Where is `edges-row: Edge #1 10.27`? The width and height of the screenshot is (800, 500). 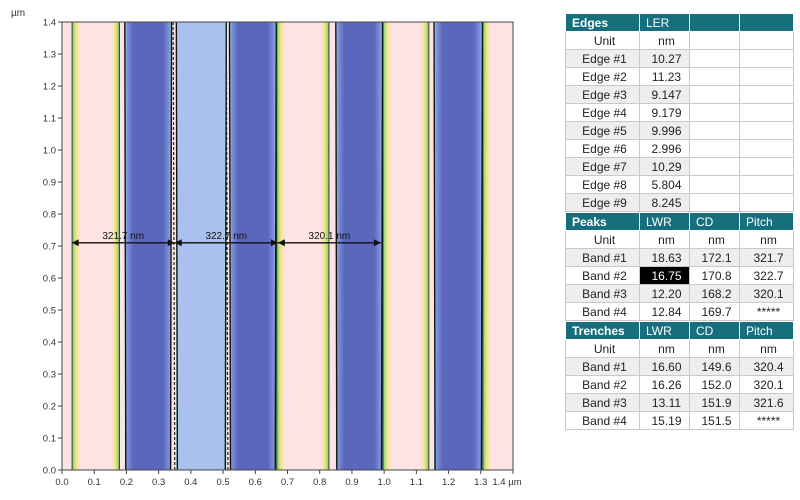 edges-row: Edge #1 10.27 is located at coordinates (679, 58).